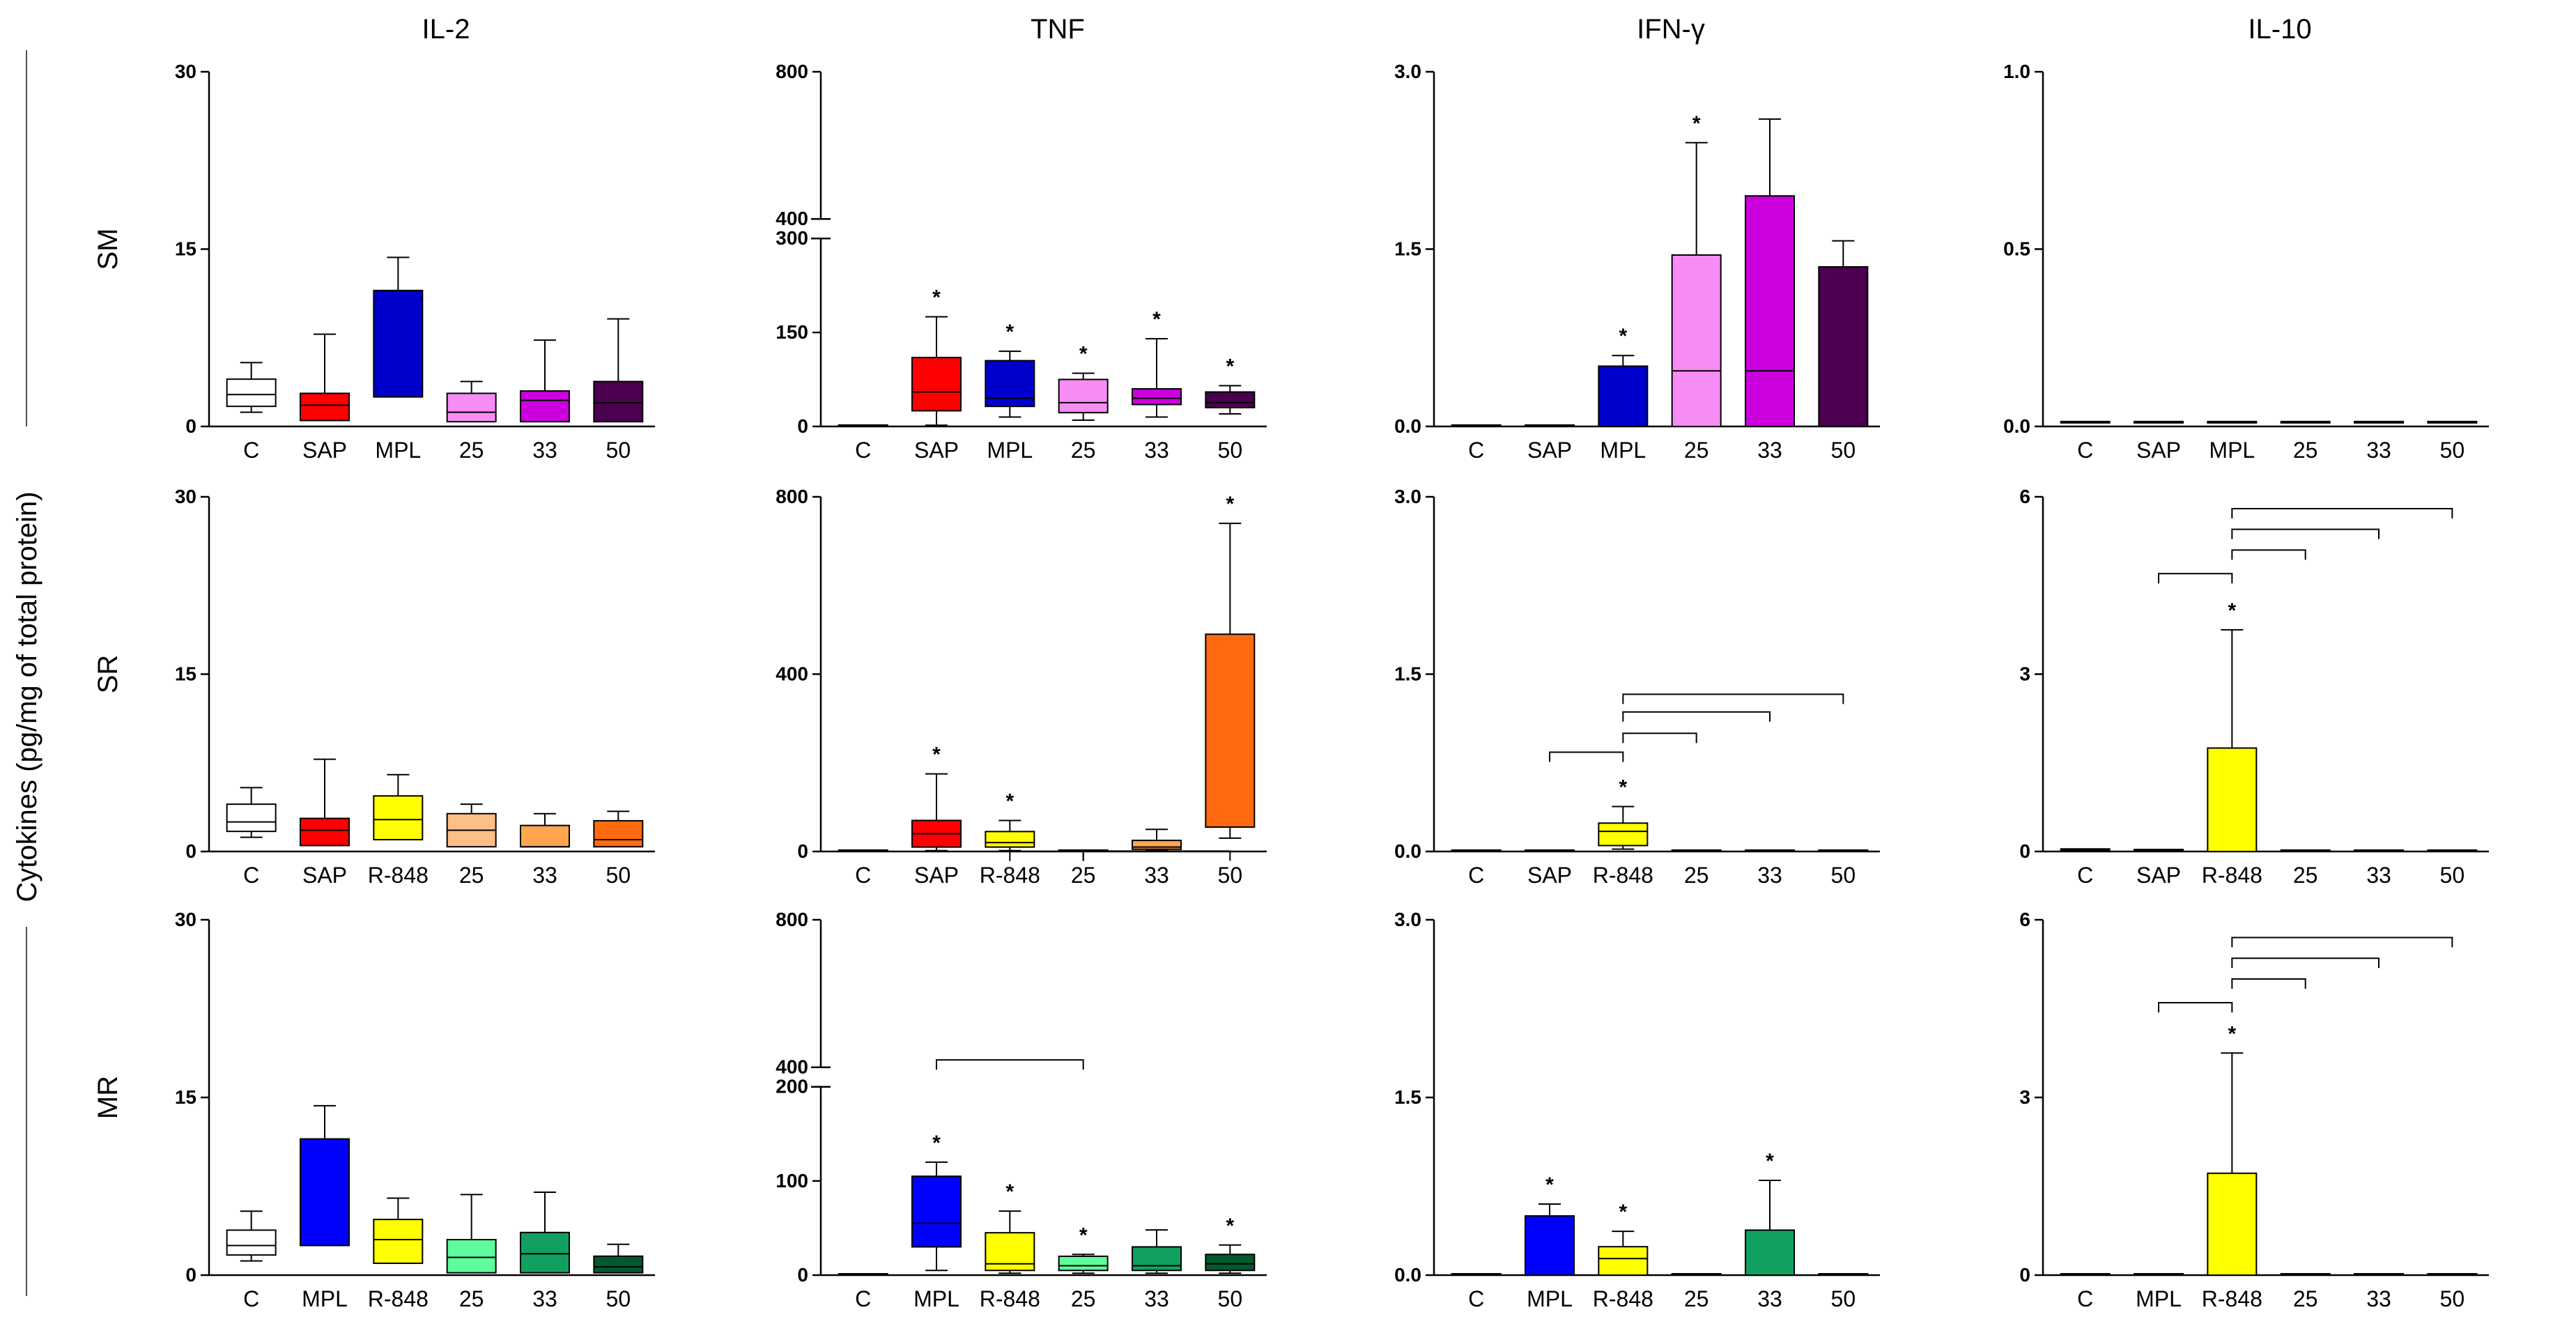 This screenshot has width=2576, height=1326. Describe the element at coordinates (792, 1181) in the screenshot. I see `y-tick-label: 100` at that location.